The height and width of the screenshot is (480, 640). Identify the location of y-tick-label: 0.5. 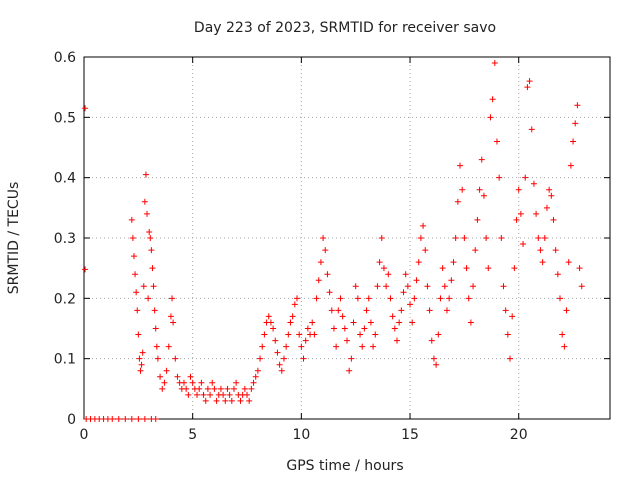
(65, 118).